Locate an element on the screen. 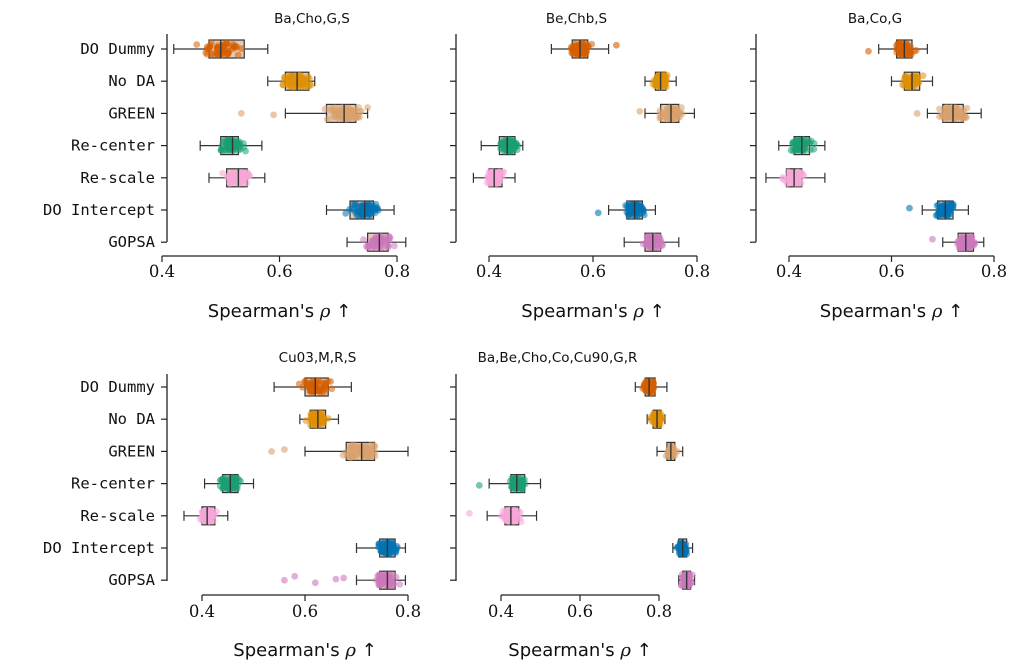 The height and width of the screenshot is (664, 1016). series-do-intercept: DO Intercept is located at coordinates (225, 548).